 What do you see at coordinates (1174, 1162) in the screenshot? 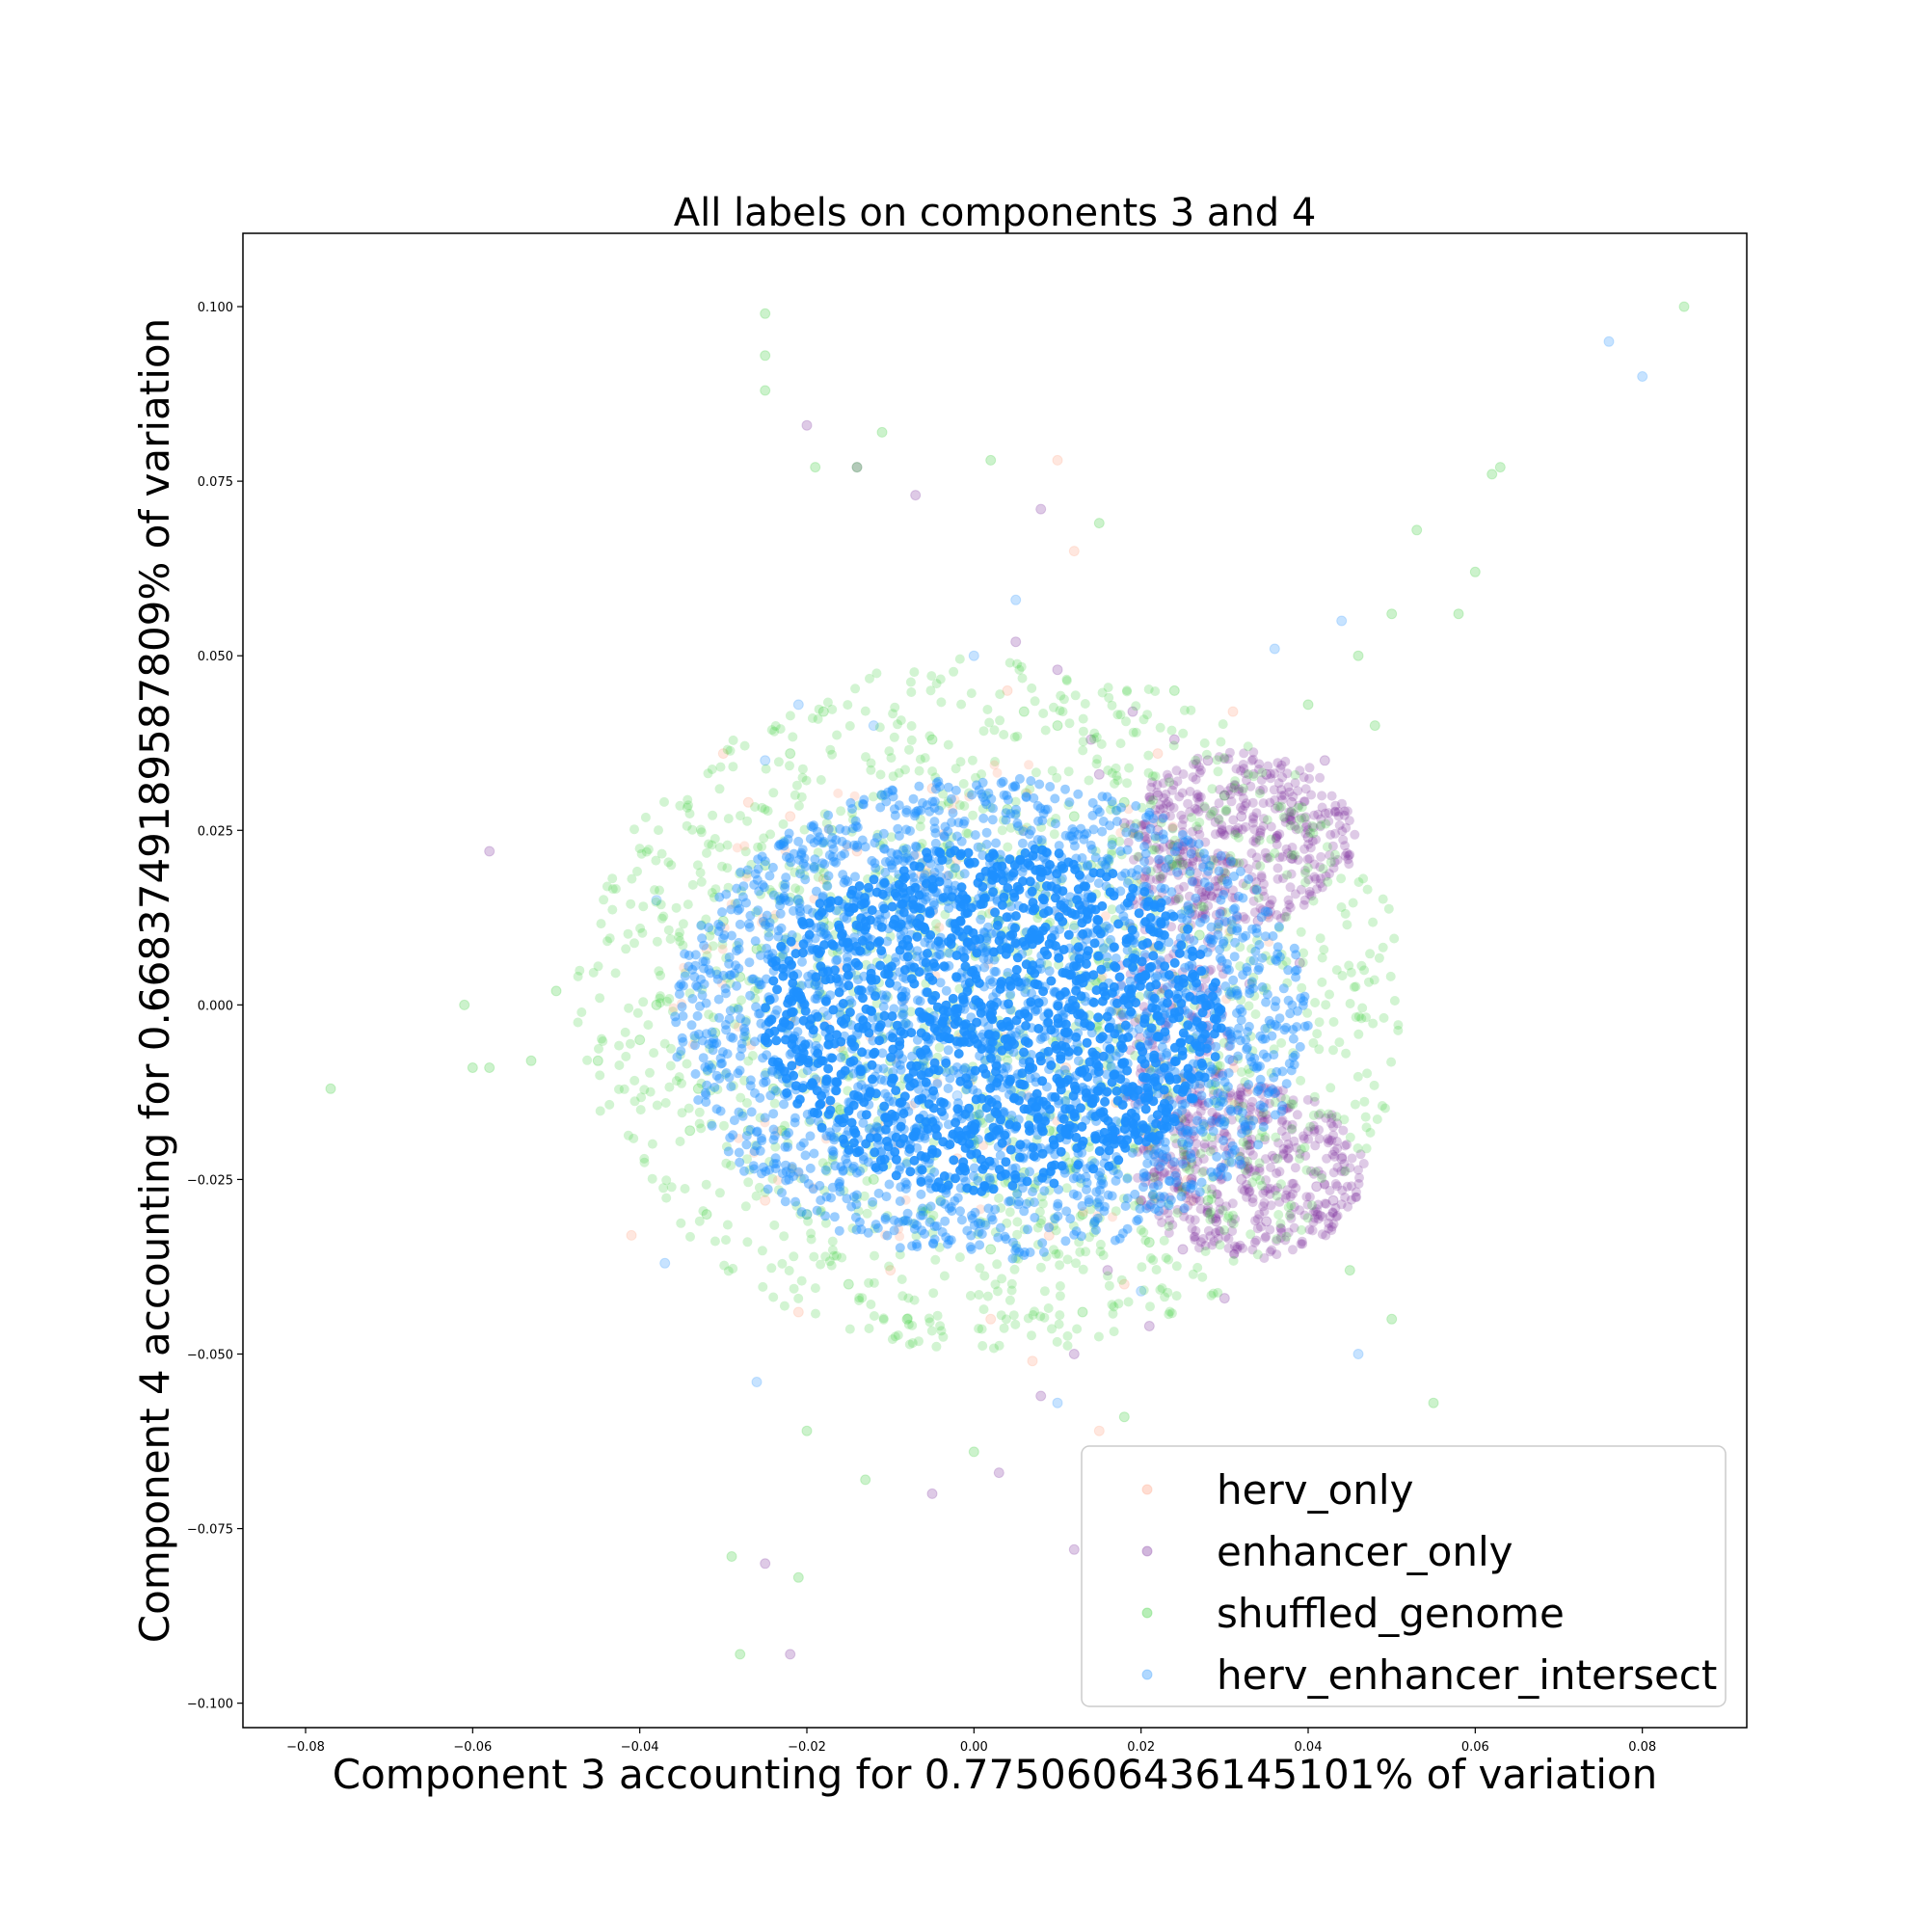
I see `point-herv_enhancer_intersect-dense-2023` at bounding box center [1174, 1162].